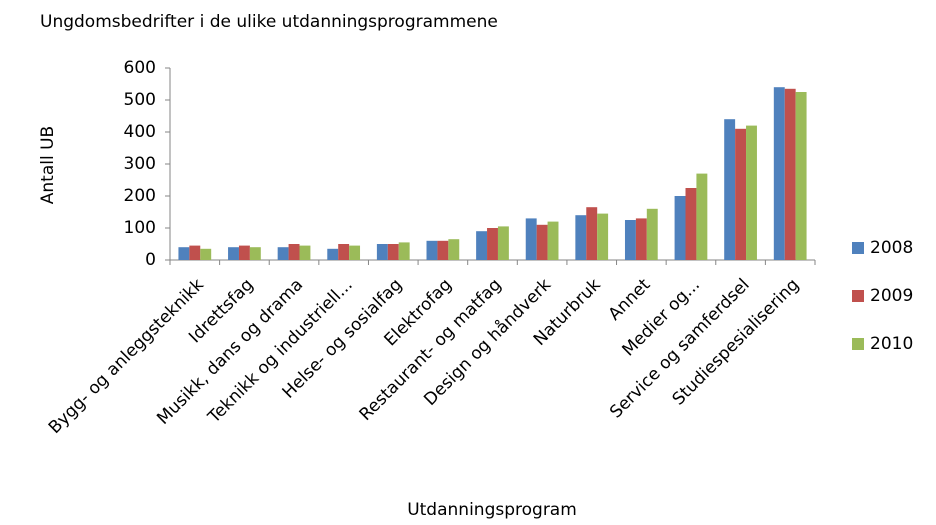 The width and height of the screenshot is (936, 525). I want to click on legend-label: 2008, so click(891, 248).